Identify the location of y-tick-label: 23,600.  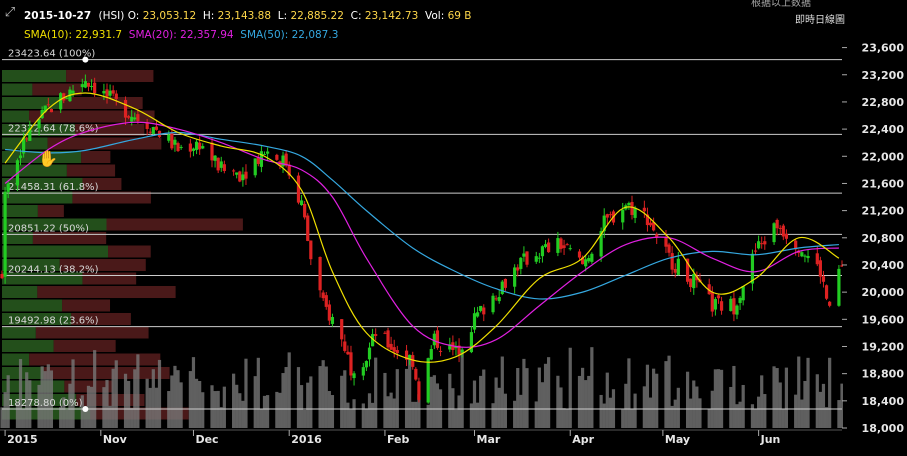
(883, 48).